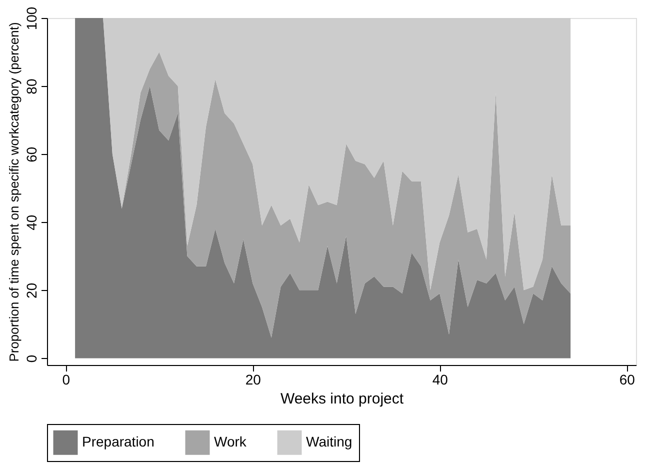 This screenshot has width=652, height=466. What do you see at coordinates (440, 380) in the screenshot?
I see `x-tick-label: 40` at bounding box center [440, 380].